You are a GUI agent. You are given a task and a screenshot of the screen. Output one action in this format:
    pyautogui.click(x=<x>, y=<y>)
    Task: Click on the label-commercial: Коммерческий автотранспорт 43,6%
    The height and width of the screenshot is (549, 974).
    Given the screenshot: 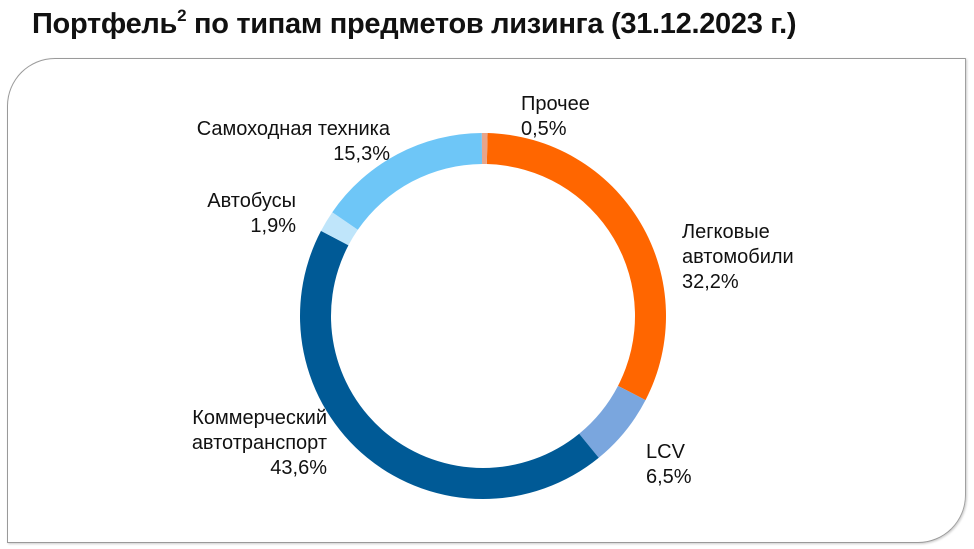 What is the action you would take?
    pyautogui.click(x=259, y=443)
    